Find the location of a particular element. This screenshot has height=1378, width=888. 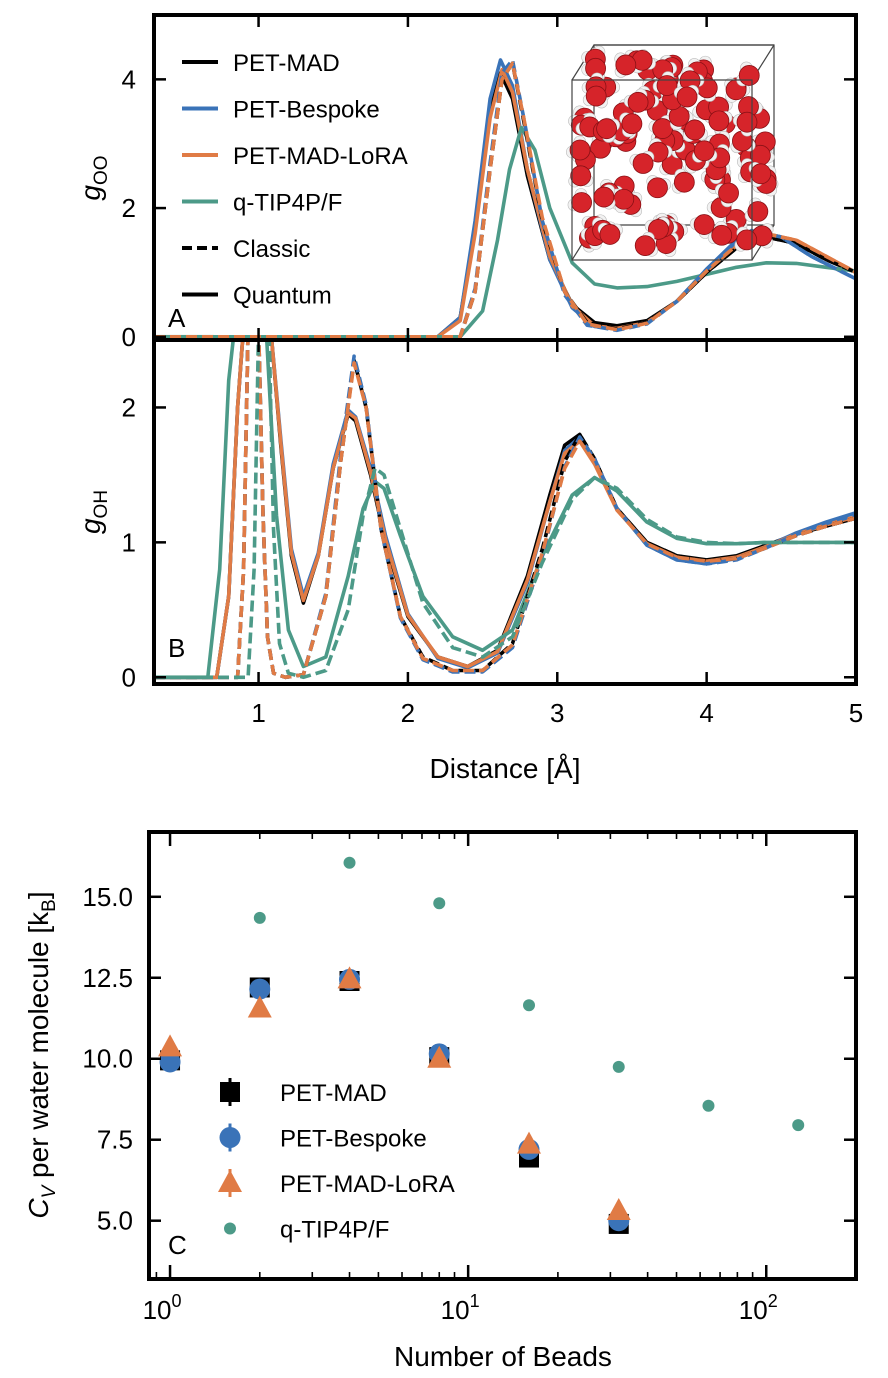

water-box-inset is located at coordinates (672, 152).